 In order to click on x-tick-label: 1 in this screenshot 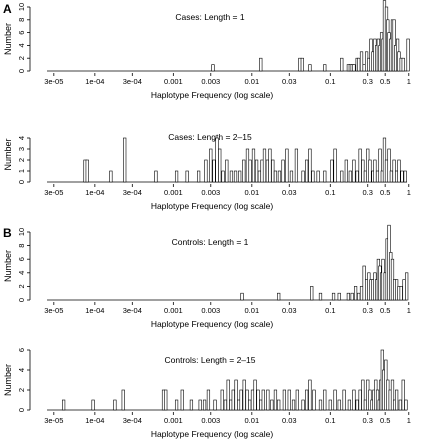, I will do `click(409, 81)`.